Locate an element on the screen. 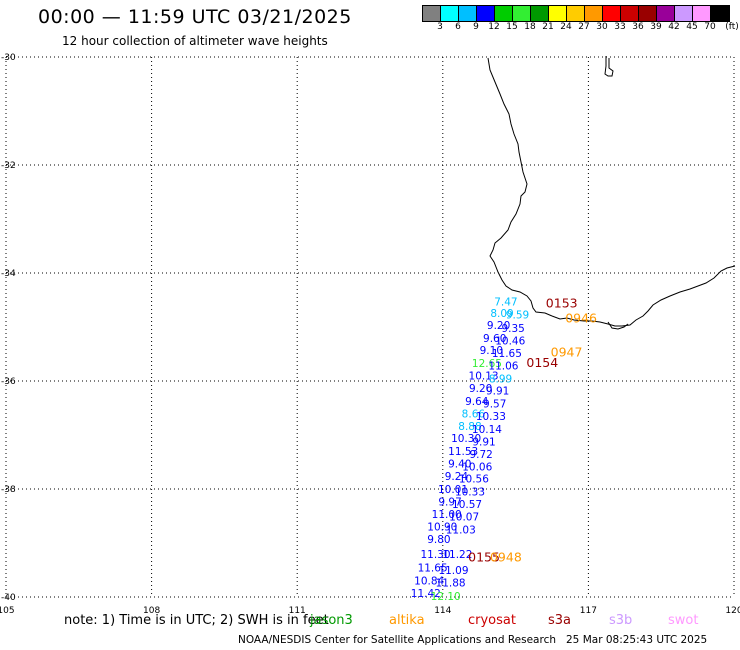 Image resolution: width=740 pixels, height=650 pixels. wave-height-value: 9.57 is located at coordinates (494, 405).